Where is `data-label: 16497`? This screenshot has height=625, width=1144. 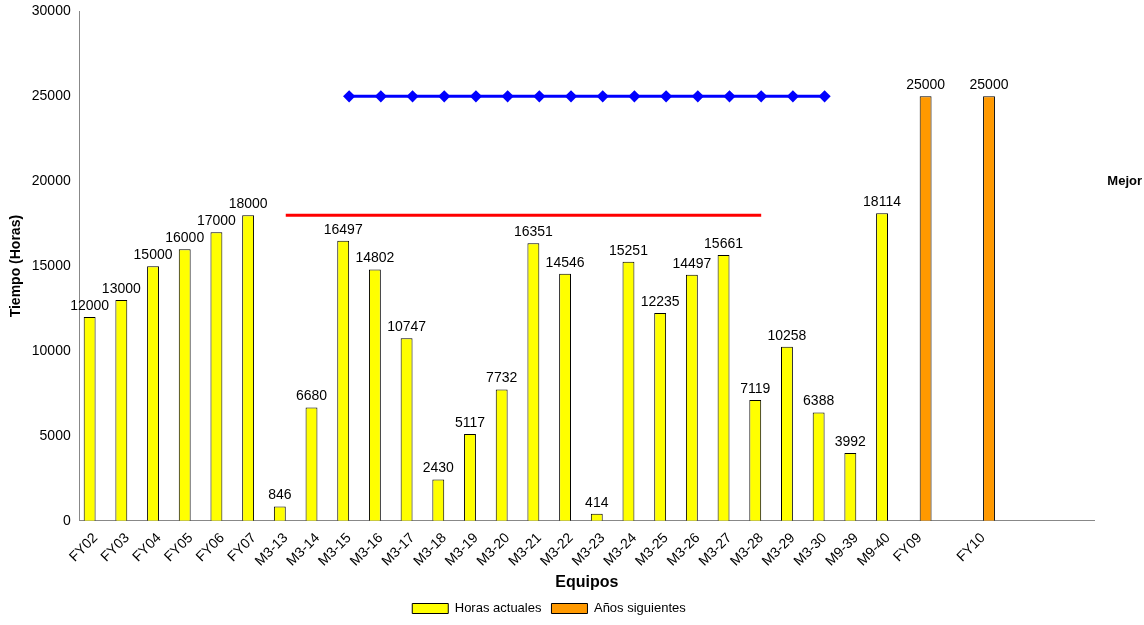
data-label: 16497 is located at coordinates (343, 228).